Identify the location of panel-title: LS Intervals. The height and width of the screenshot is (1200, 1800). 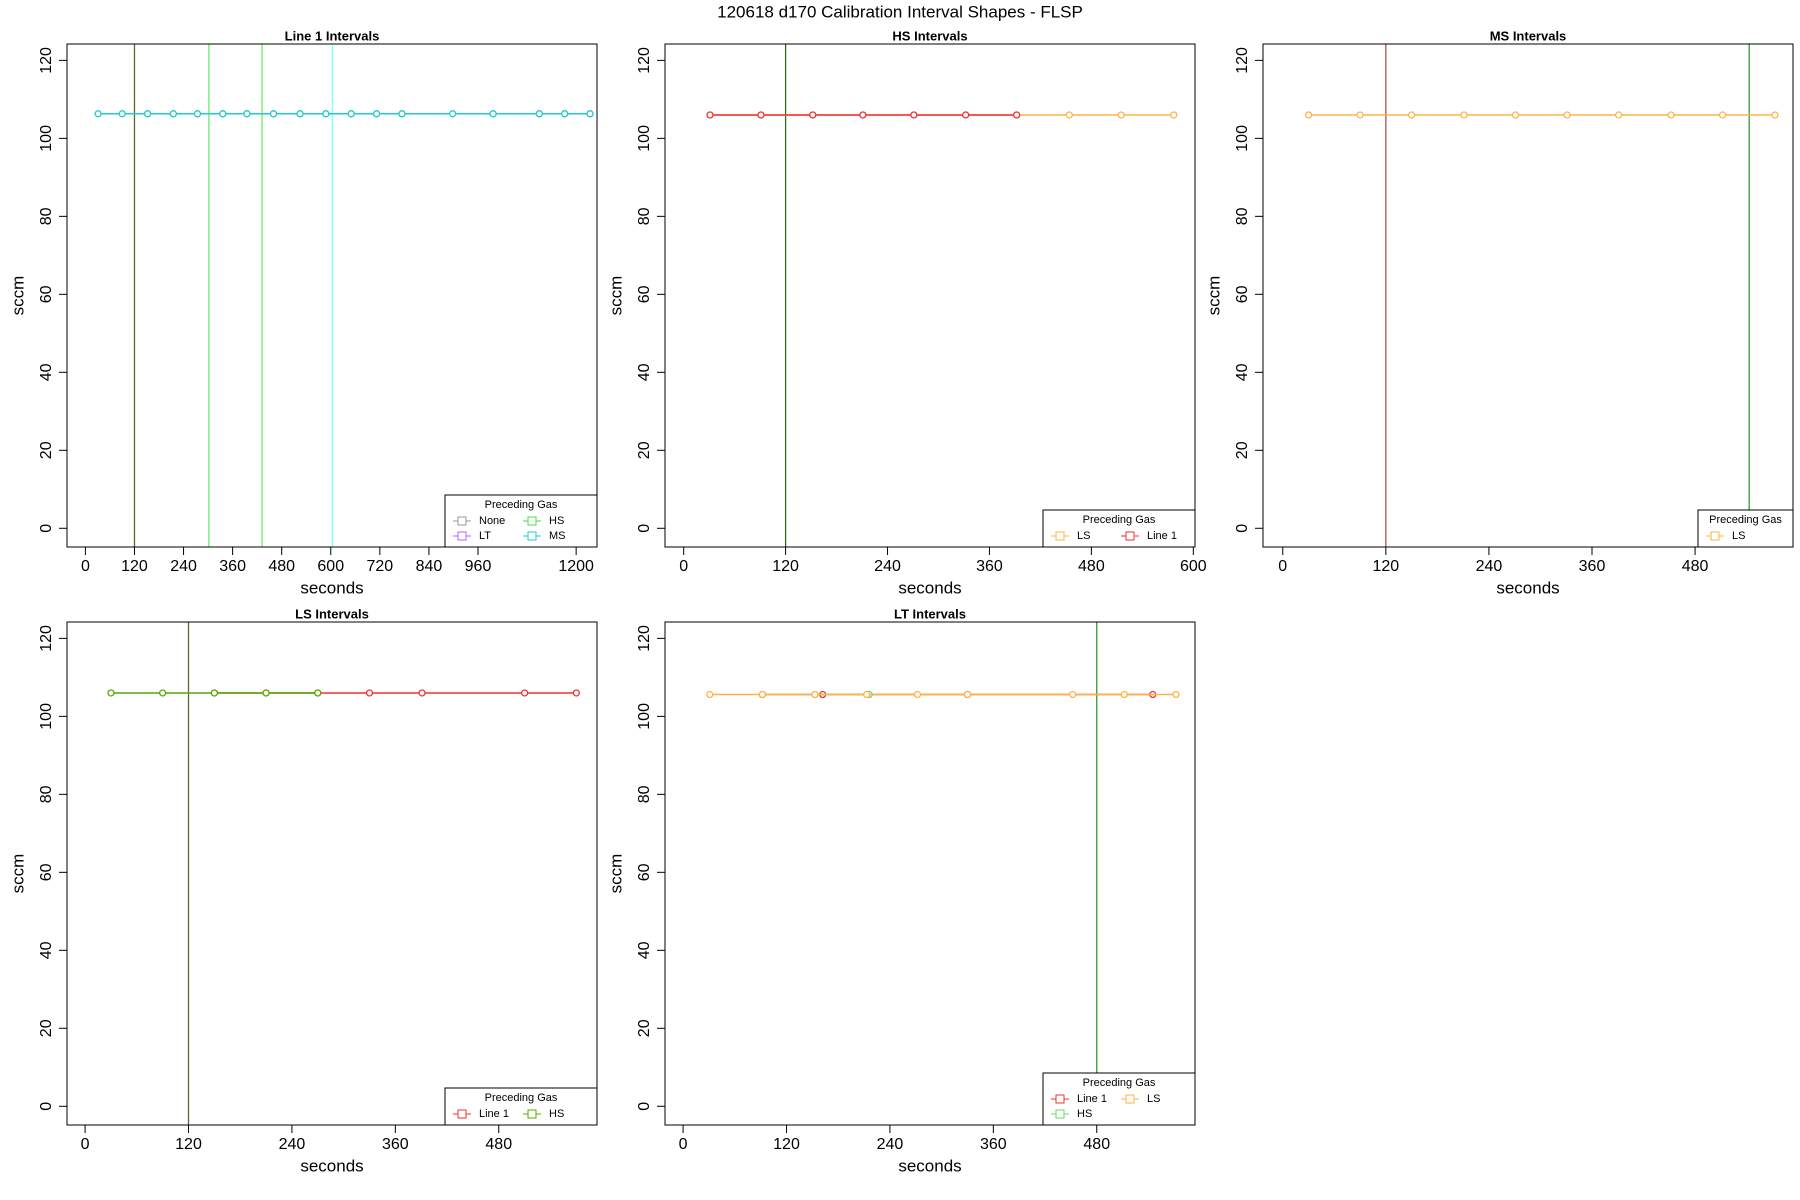
(332, 613).